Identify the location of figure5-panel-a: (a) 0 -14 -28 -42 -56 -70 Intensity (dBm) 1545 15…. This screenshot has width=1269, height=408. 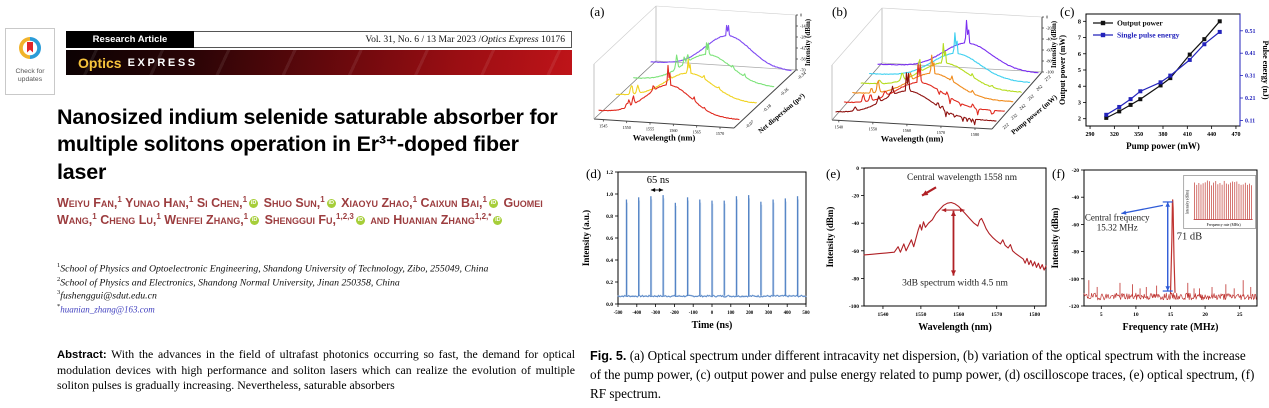
(701, 73).